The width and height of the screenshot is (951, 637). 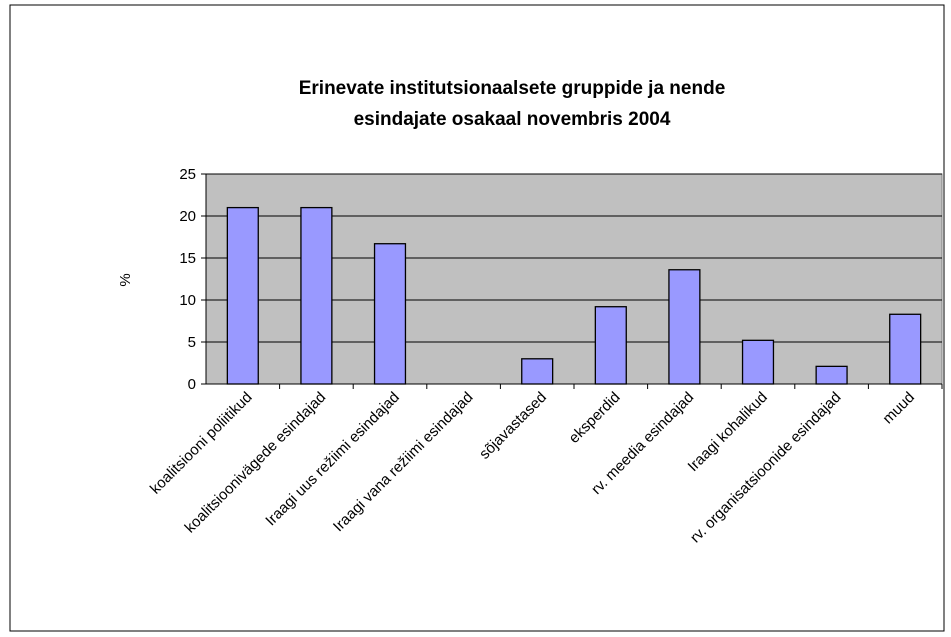 I want to click on y-tick-label: 25, so click(x=187, y=174).